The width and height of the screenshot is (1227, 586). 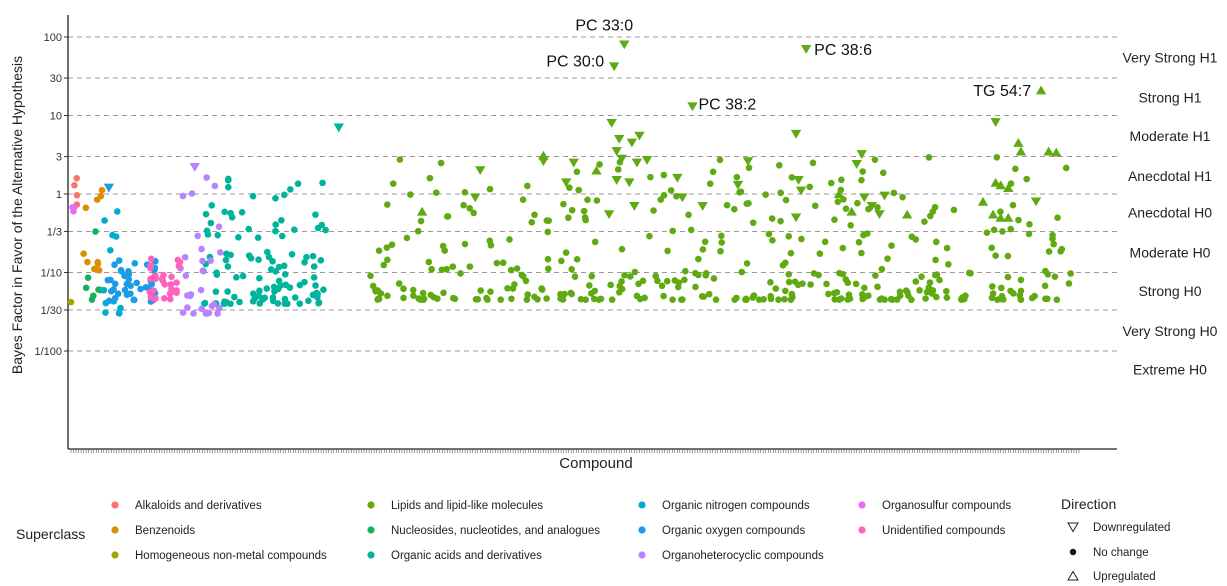 What do you see at coordinates (1002, 91) in the screenshot?
I see `point-annotation-label: TG 54:7` at bounding box center [1002, 91].